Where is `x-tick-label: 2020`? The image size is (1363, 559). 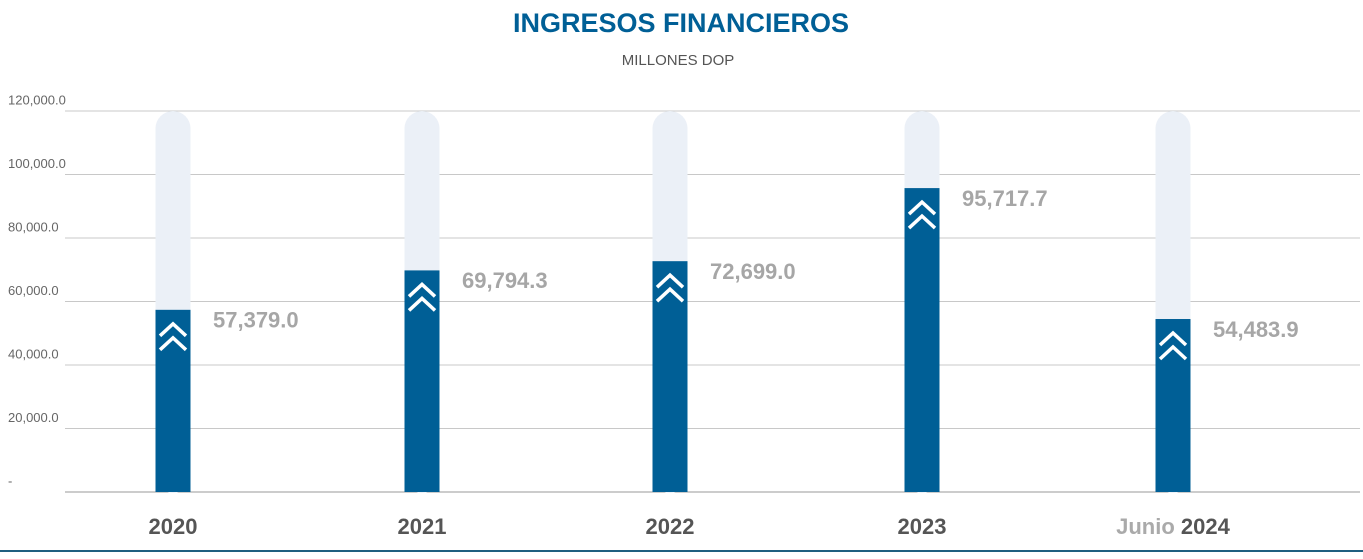 x-tick-label: 2020 is located at coordinates (173, 526).